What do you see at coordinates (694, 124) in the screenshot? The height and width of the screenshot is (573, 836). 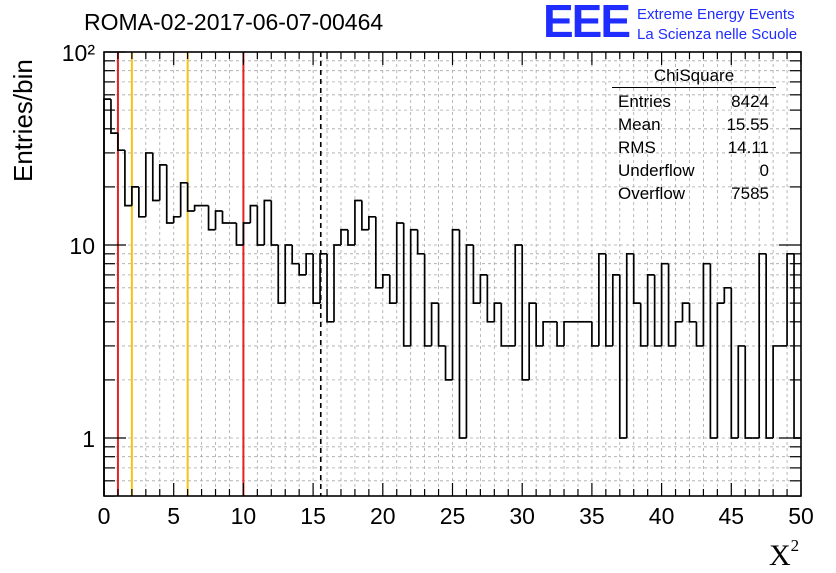 I see `stats-row: Mean 15.55` at bounding box center [694, 124].